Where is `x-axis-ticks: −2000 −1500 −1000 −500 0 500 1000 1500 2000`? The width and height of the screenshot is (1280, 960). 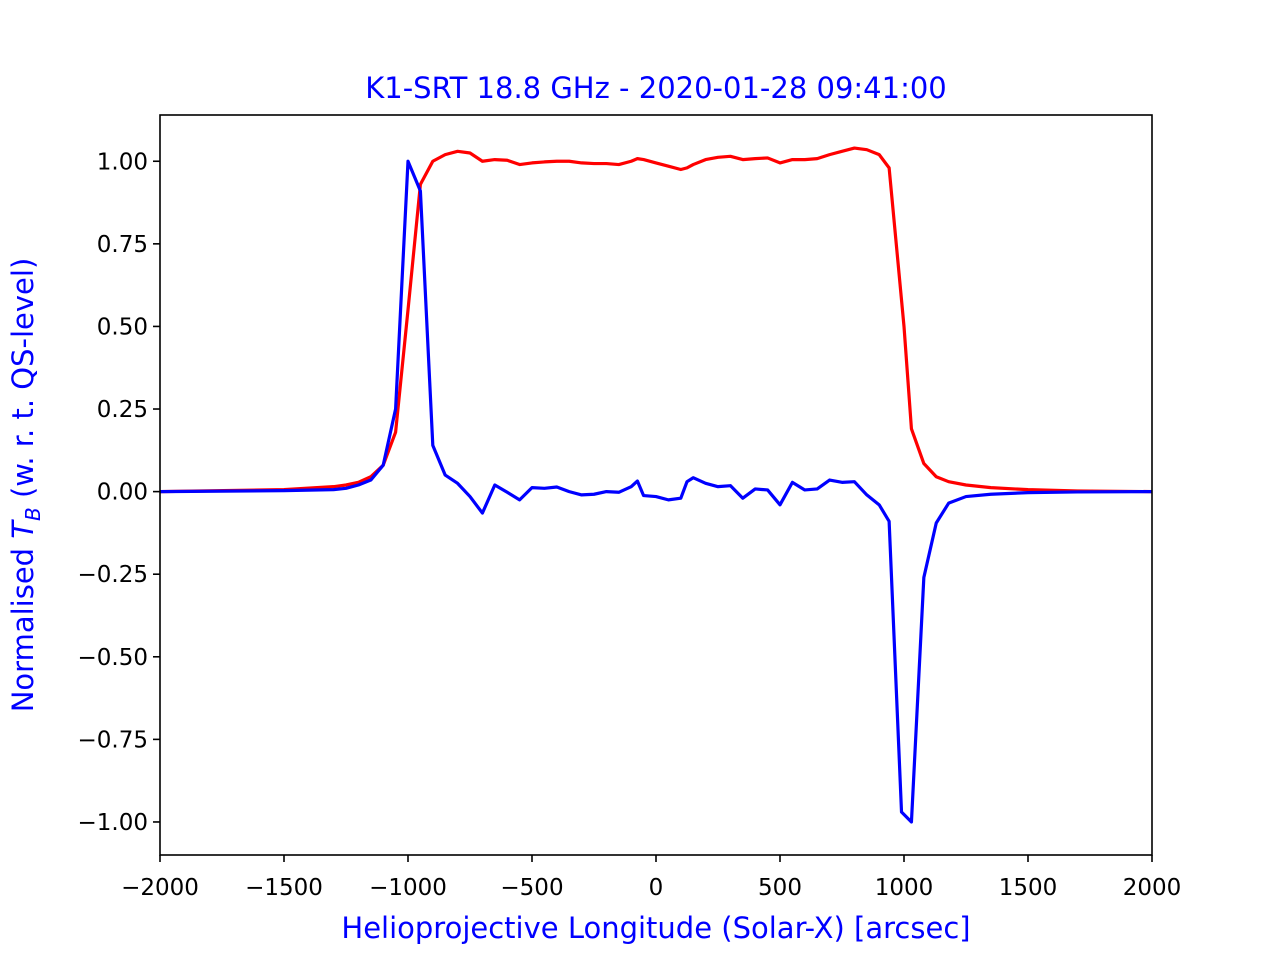
x-axis-ticks: −2000 −1500 −1000 −500 0 500 1000 1500 2000 is located at coordinates (651, 878).